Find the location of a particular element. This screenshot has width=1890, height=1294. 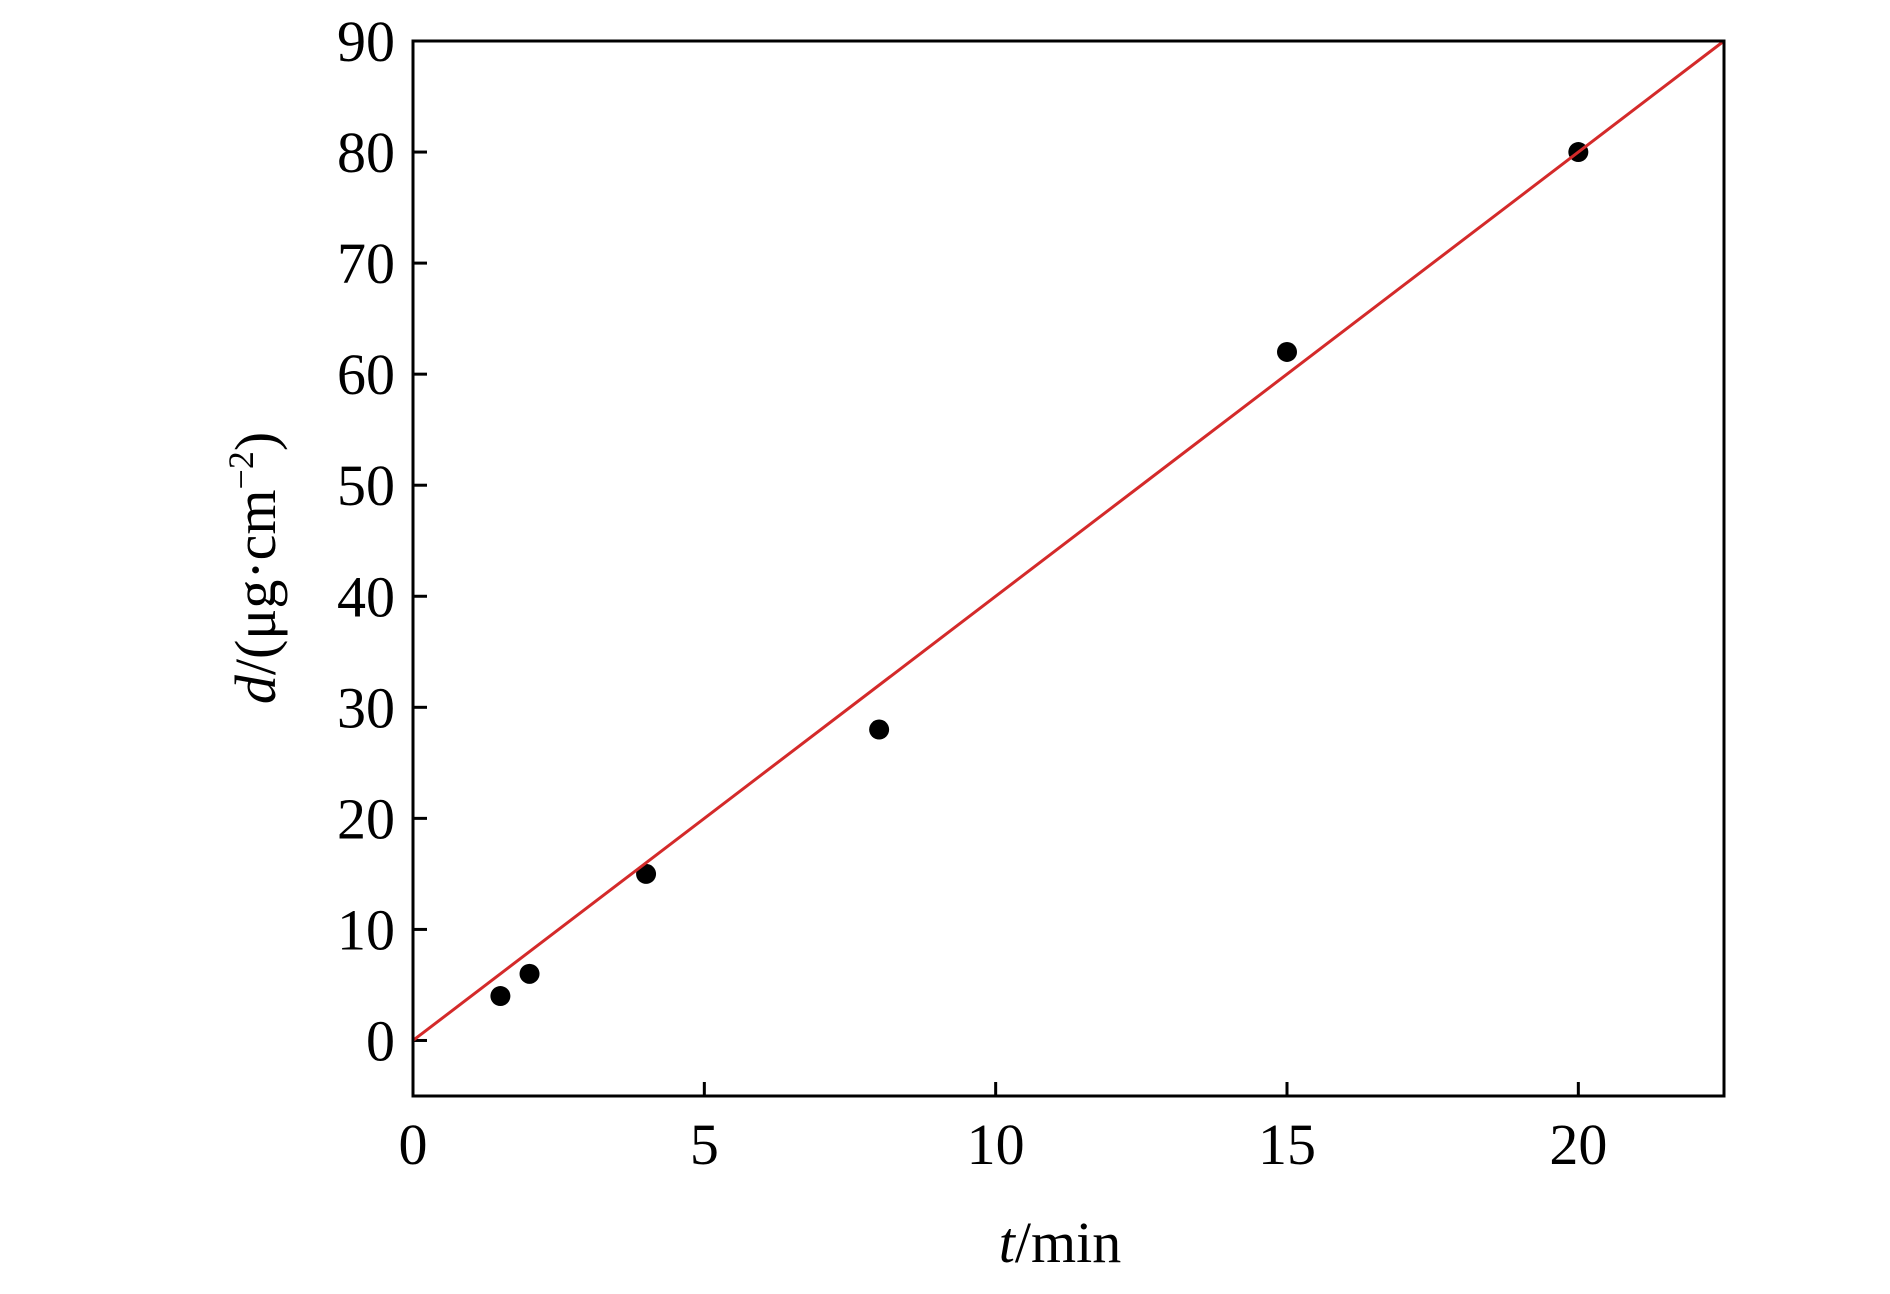

x-label-var: t is located at coordinates (1008, 1242).